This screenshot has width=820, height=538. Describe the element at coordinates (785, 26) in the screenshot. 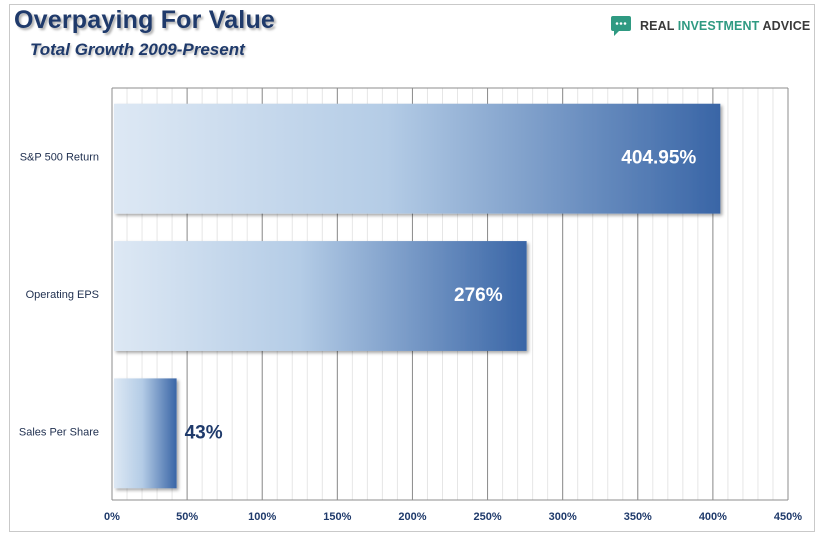

I see `brand-name-part3: ADVICE` at that location.